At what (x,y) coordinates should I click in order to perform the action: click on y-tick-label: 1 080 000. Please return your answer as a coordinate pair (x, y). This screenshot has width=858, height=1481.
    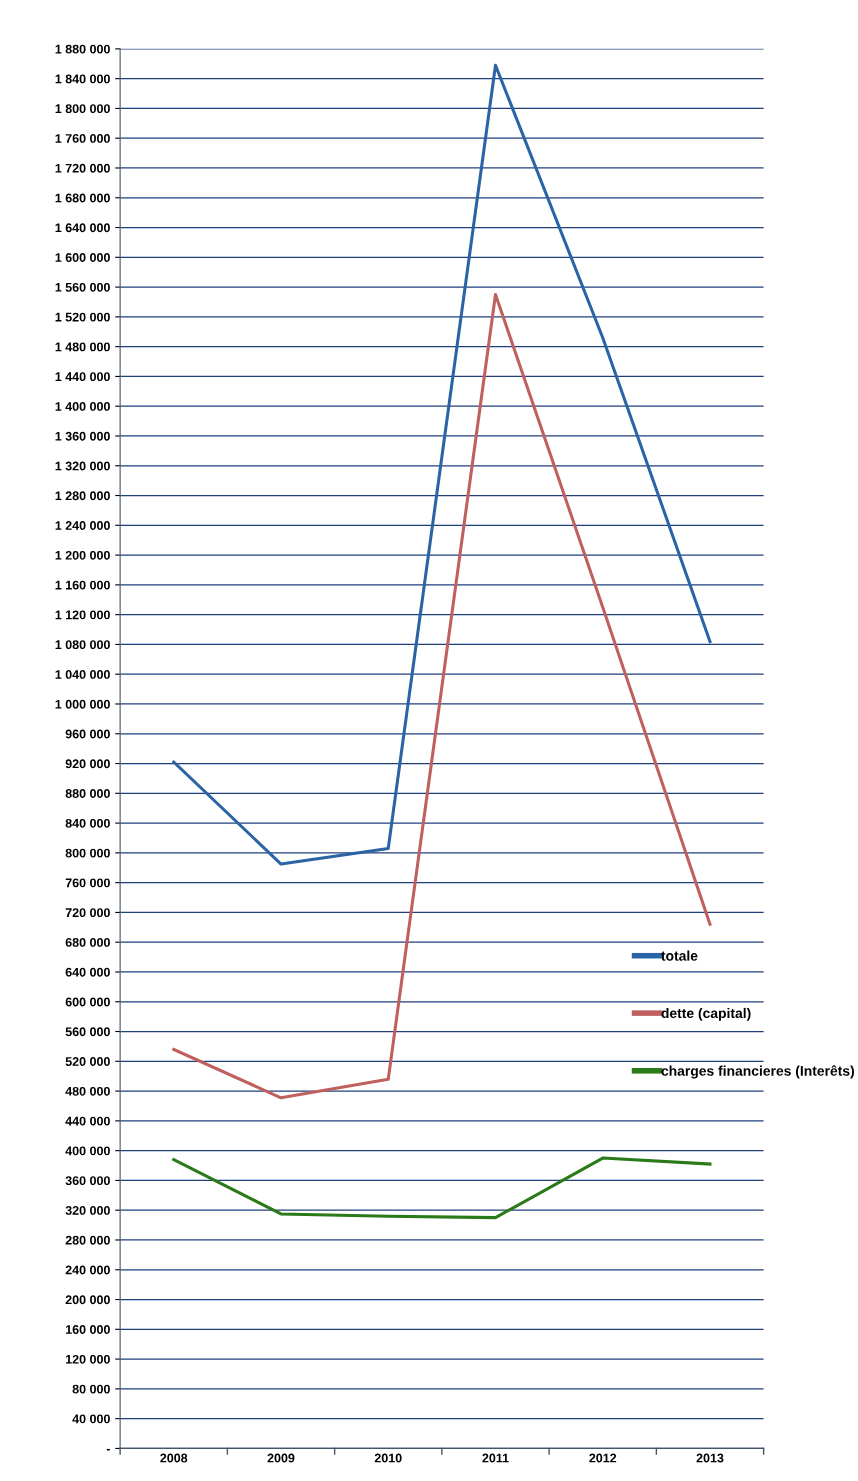
    Looking at the image, I should click on (82, 645).